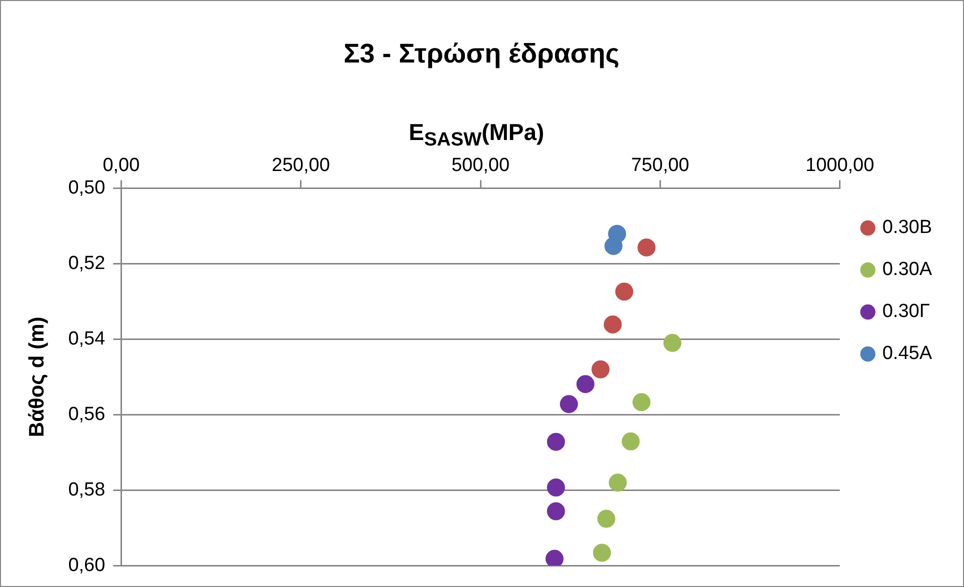 This screenshot has width=964, height=587. What do you see at coordinates (907, 269) in the screenshot?
I see `legend-label: 0.30Α` at bounding box center [907, 269].